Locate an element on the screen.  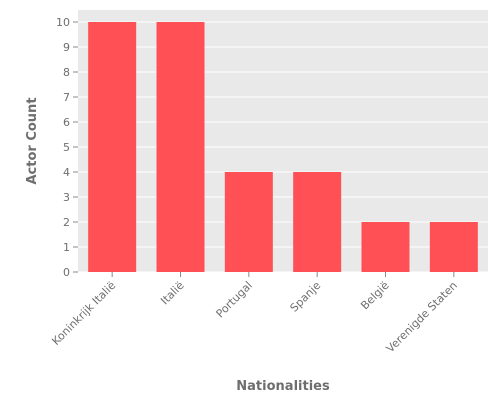
y-tick-label: 0 is located at coordinates (66, 272).